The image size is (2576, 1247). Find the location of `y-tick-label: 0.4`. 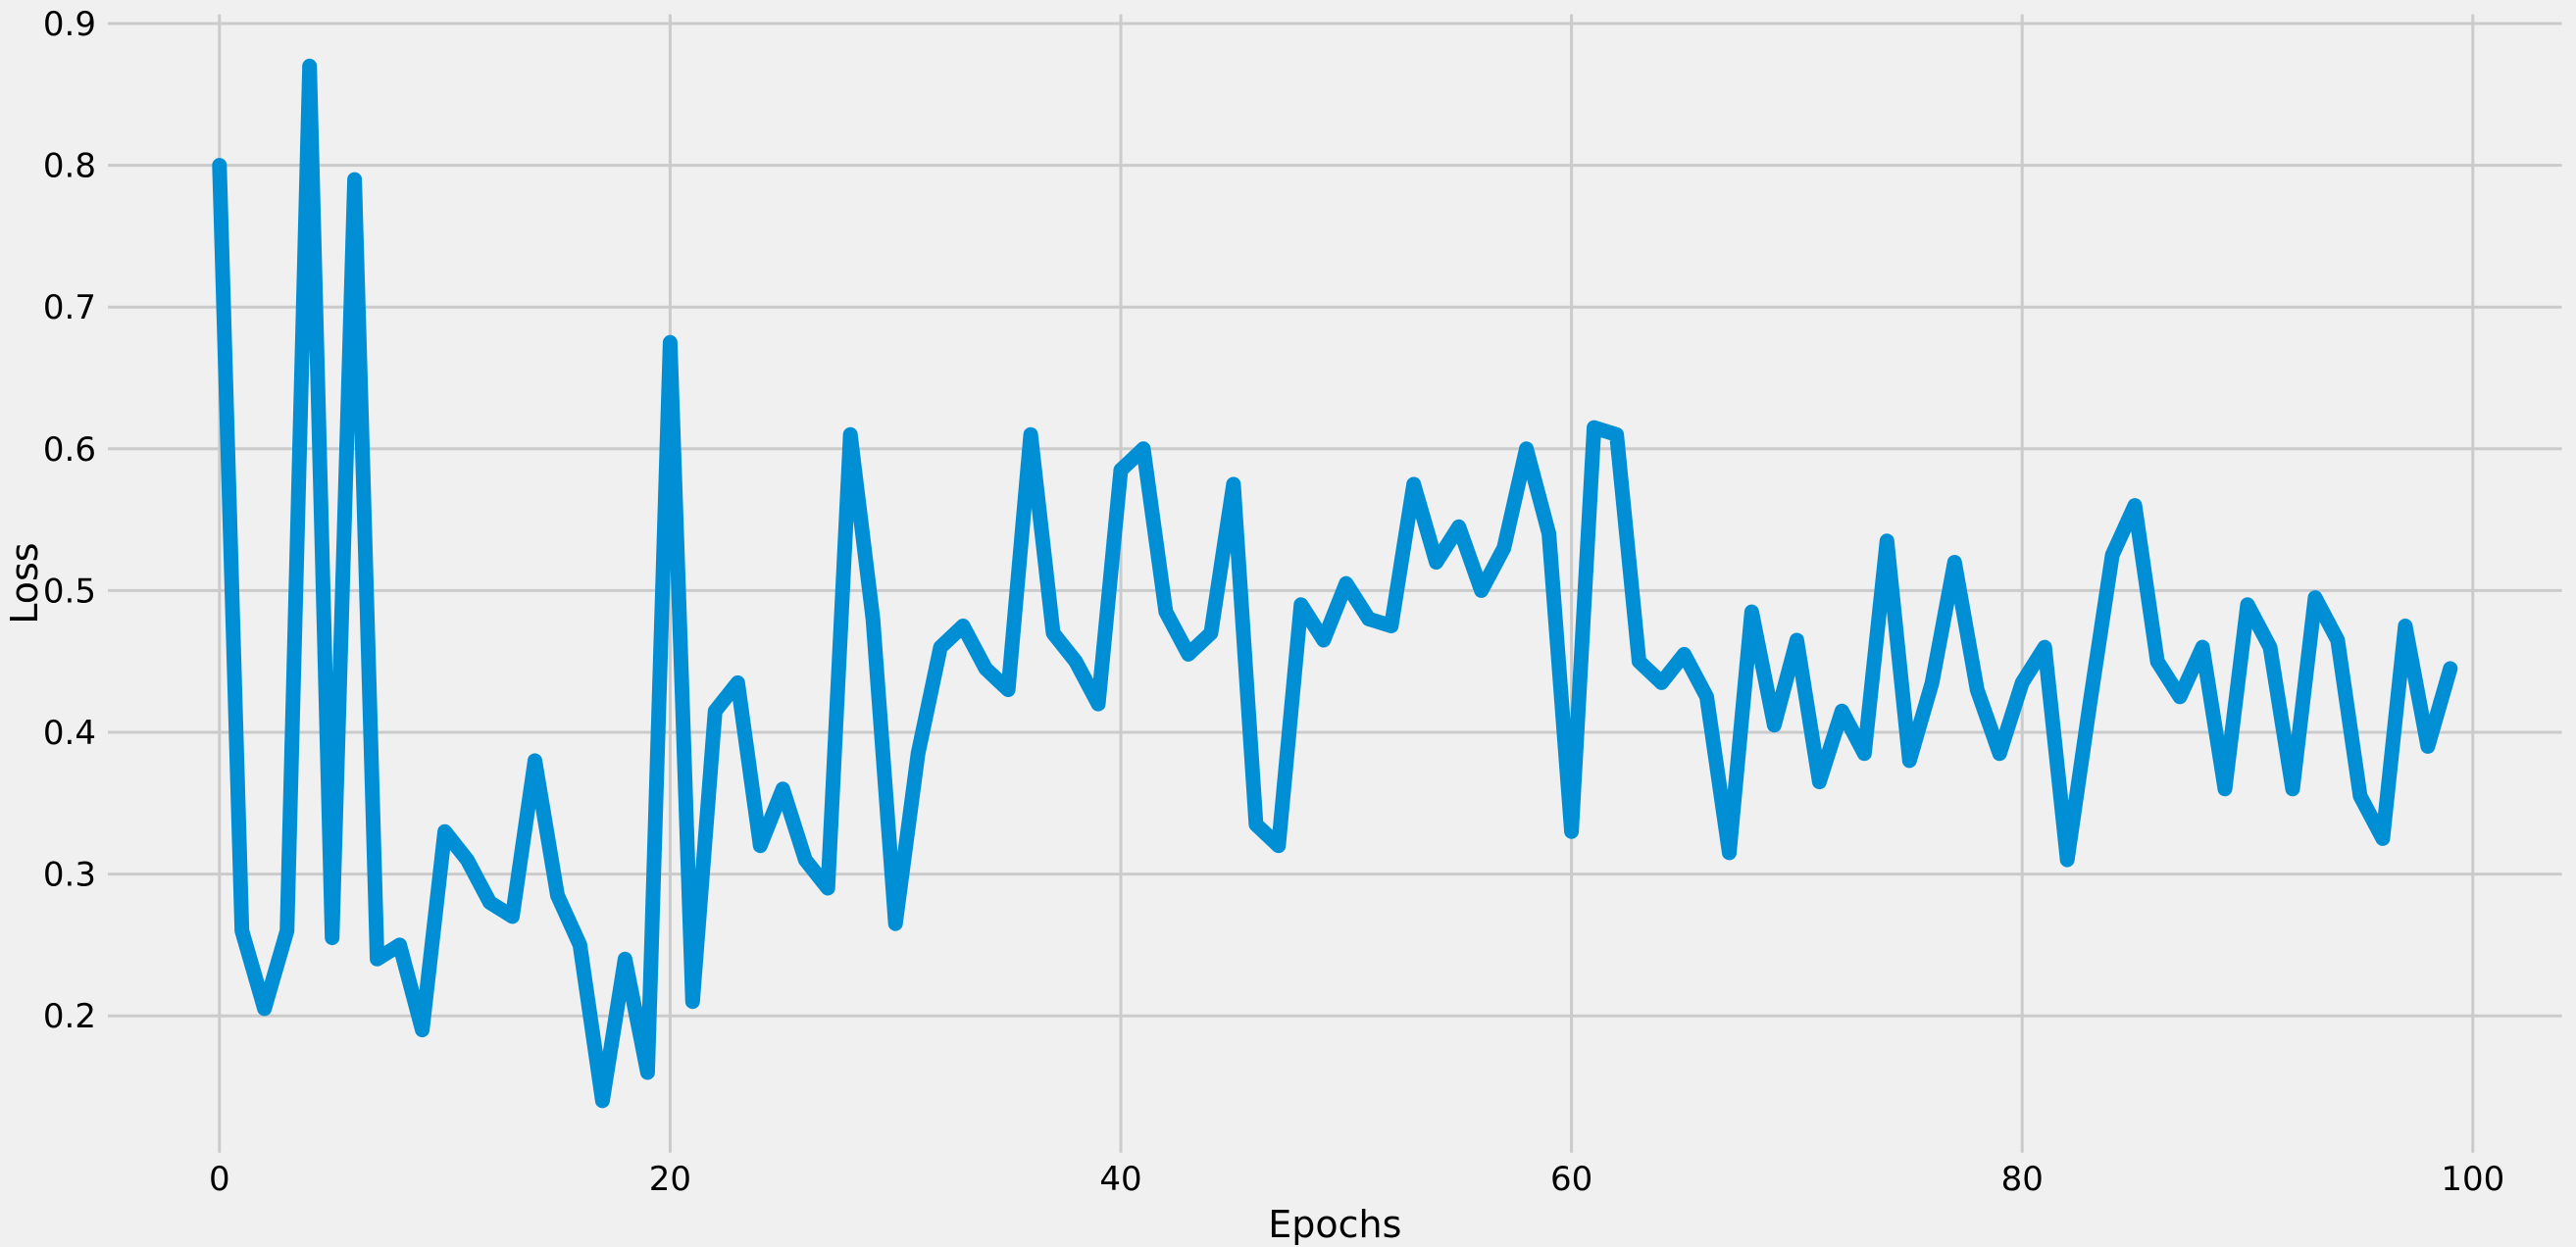

y-tick-label: 0.4 is located at coordinates (69, 734).